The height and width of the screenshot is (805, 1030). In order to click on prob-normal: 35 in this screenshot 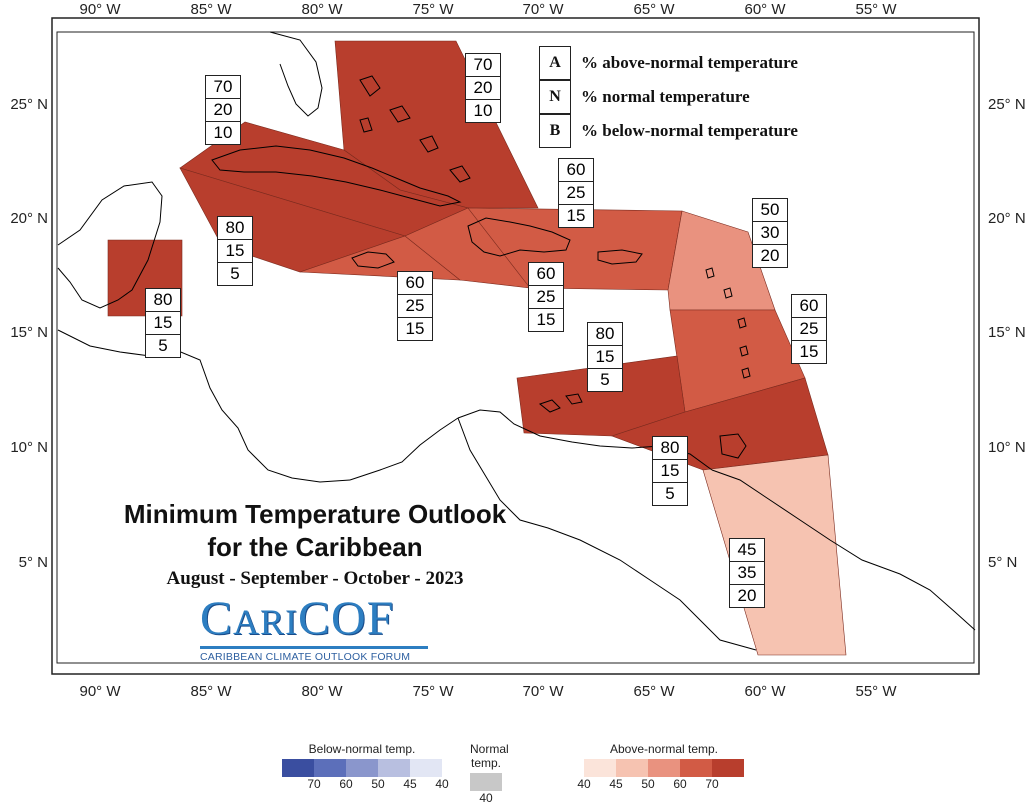, I will do `click(747, 573)`.